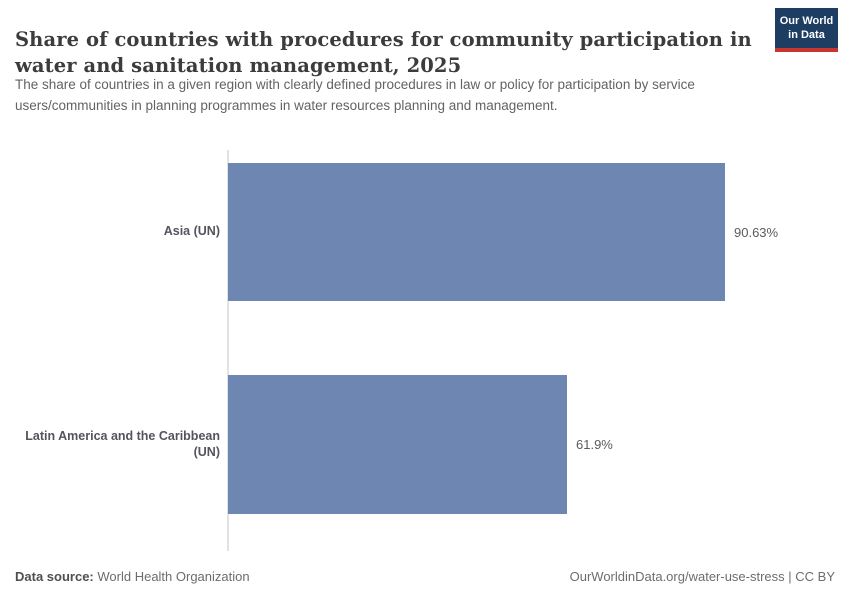 This screenshot has height=600, width=850. I want to click on data-source-value: World Health Organization, so click(173, 576).